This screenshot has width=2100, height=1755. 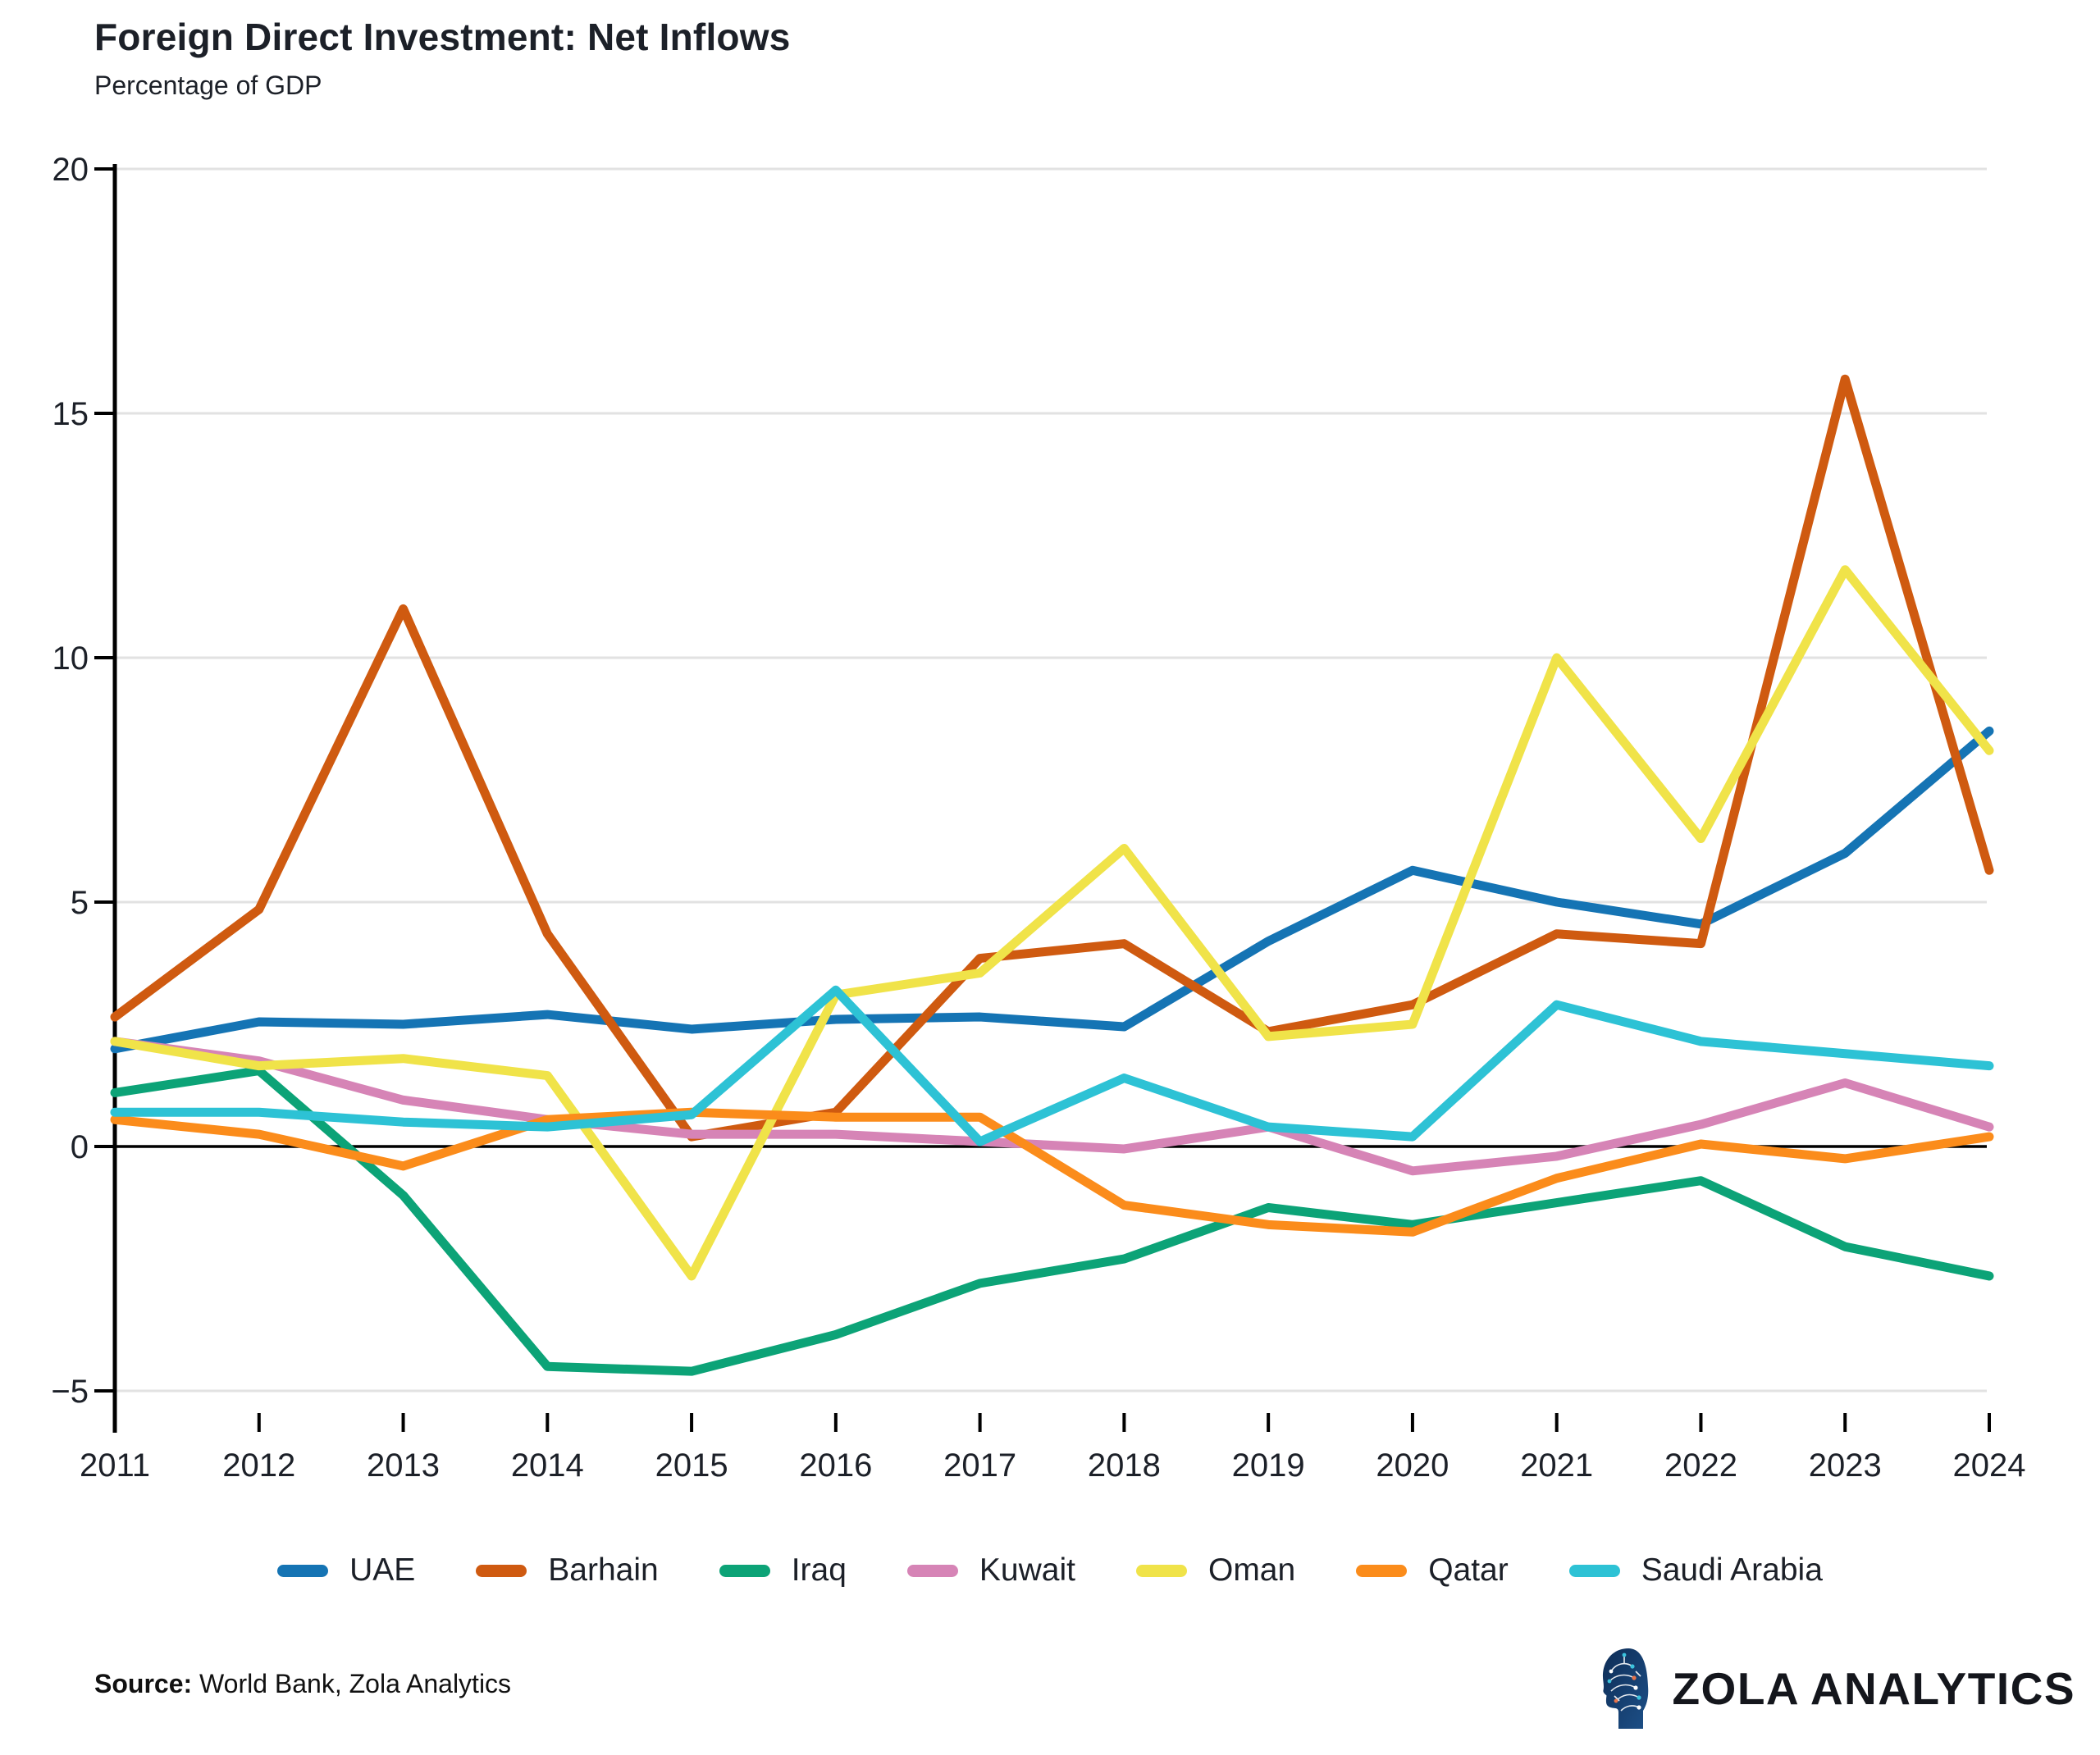 I want to click on chart-title: Foreign Direct Investment: Net Inflows, so click(x=442, y=37).